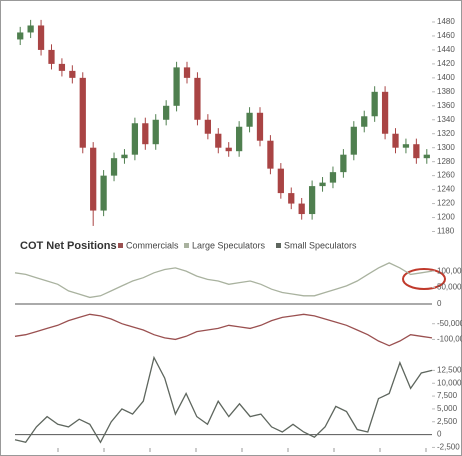  What do you see at coordinates (152, 245) in the screenshot?
I see `legend-label: Commercials` at bounding box center [152, 245].